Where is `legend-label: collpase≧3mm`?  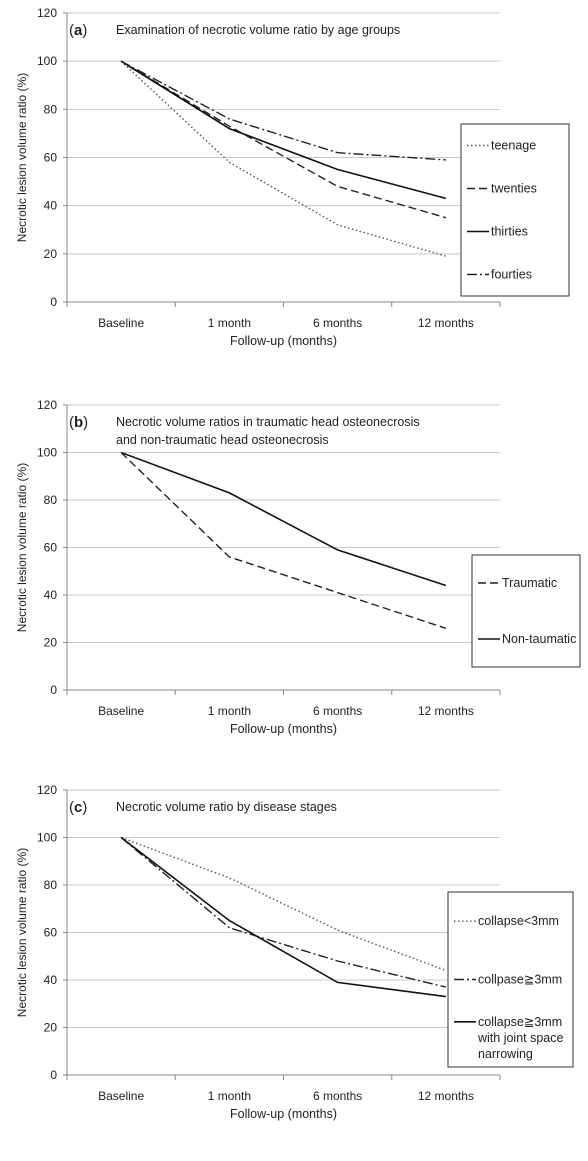
legend-label: collpase≧3mm is located at coordinates (520, 980).